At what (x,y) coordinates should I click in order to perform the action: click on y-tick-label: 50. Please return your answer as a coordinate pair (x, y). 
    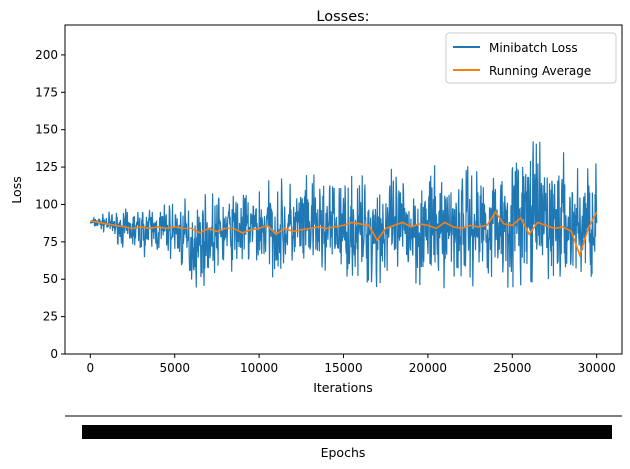
    Looking at the image, I should click on (50, 279).